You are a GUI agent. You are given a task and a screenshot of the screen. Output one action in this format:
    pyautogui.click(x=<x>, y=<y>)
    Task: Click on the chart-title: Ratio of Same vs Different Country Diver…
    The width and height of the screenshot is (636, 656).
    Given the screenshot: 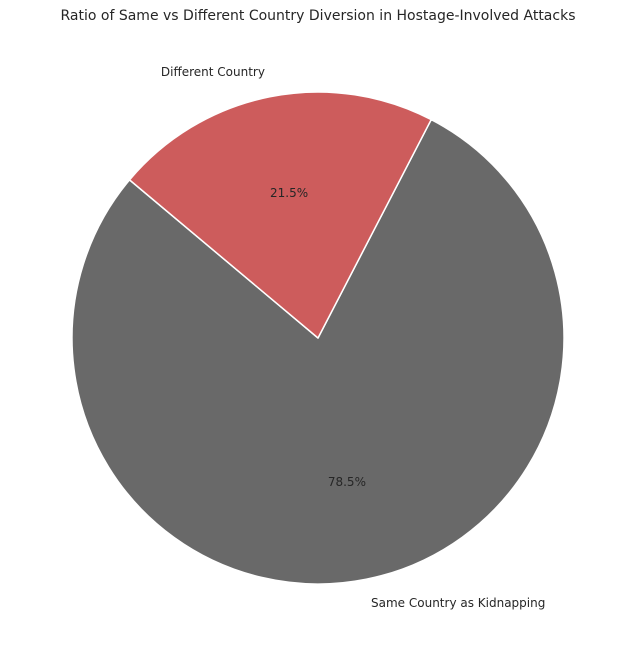 What is the action you would take?
    pyautogui.click(x=318, y=16)
    